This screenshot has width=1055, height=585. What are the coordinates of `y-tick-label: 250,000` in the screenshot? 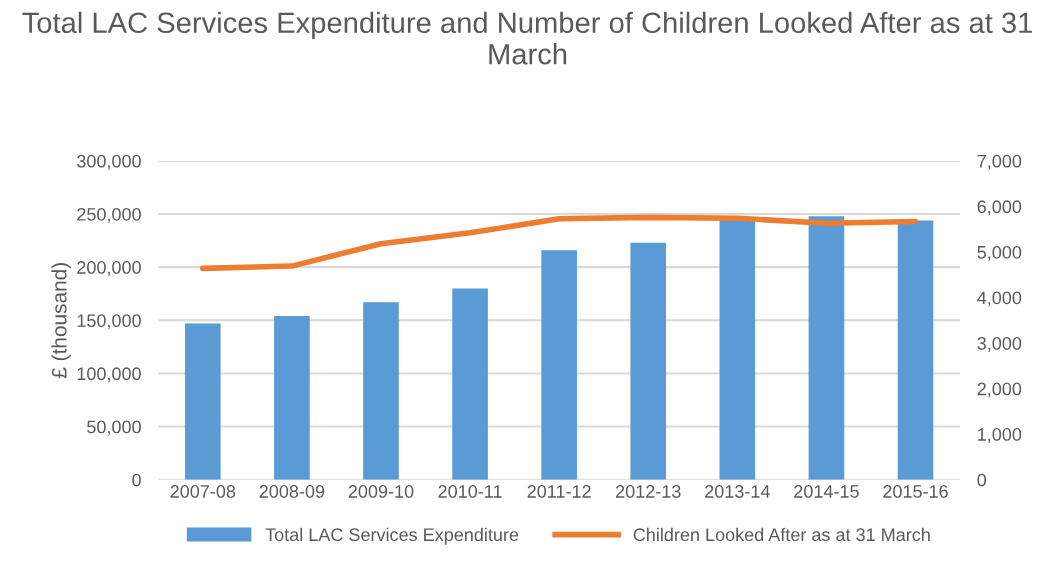 It's located at (109, 215).